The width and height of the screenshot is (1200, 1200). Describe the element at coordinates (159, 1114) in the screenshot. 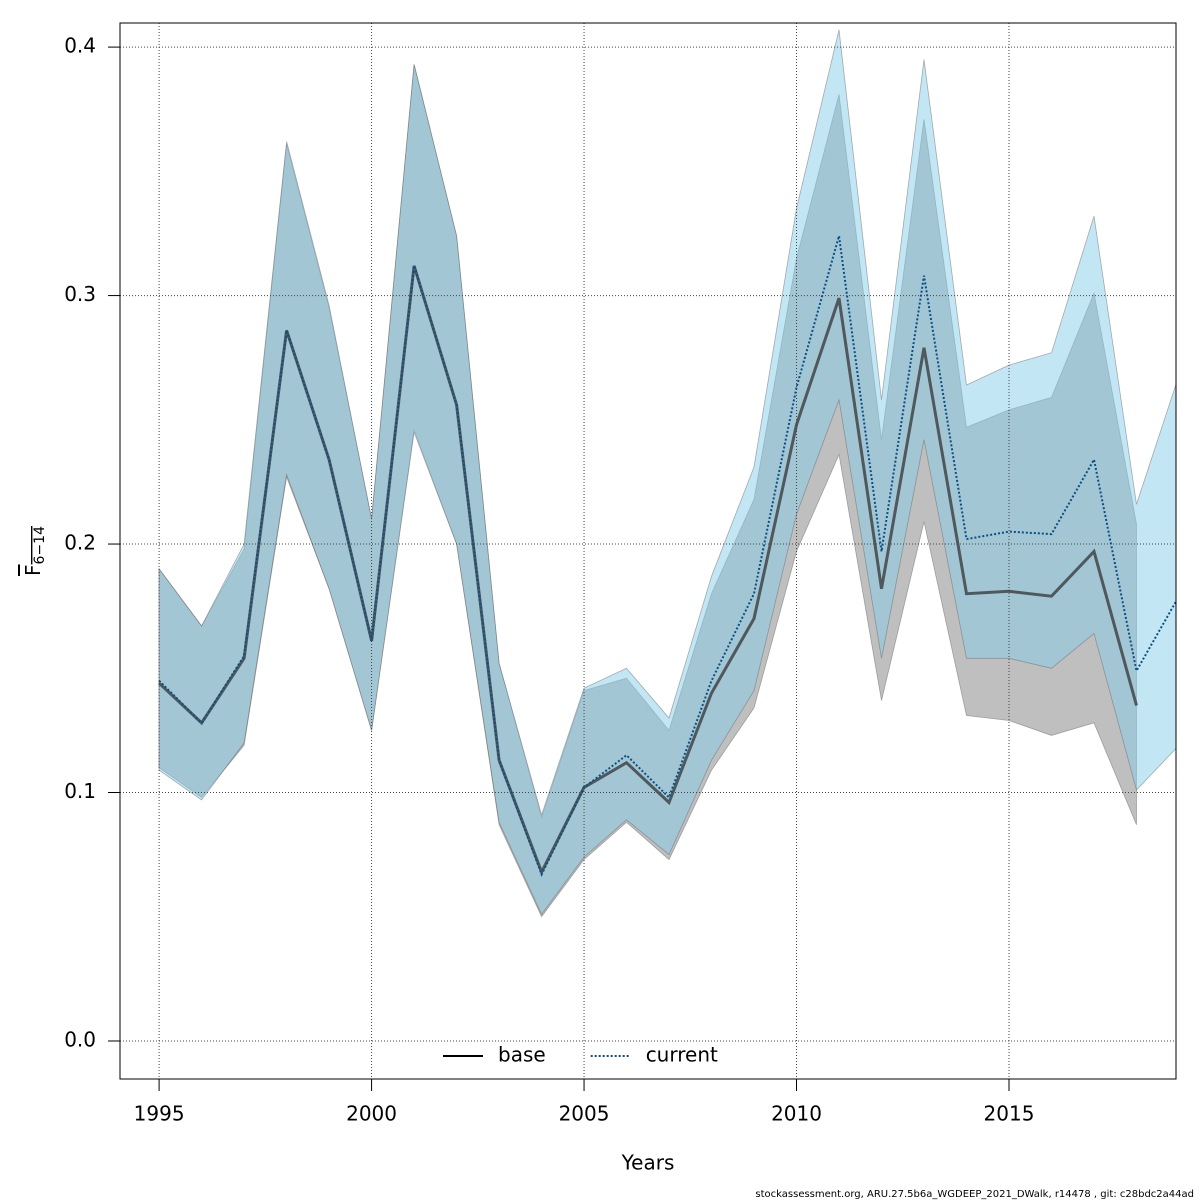

I see `x-tick-label: 1995` at that location.